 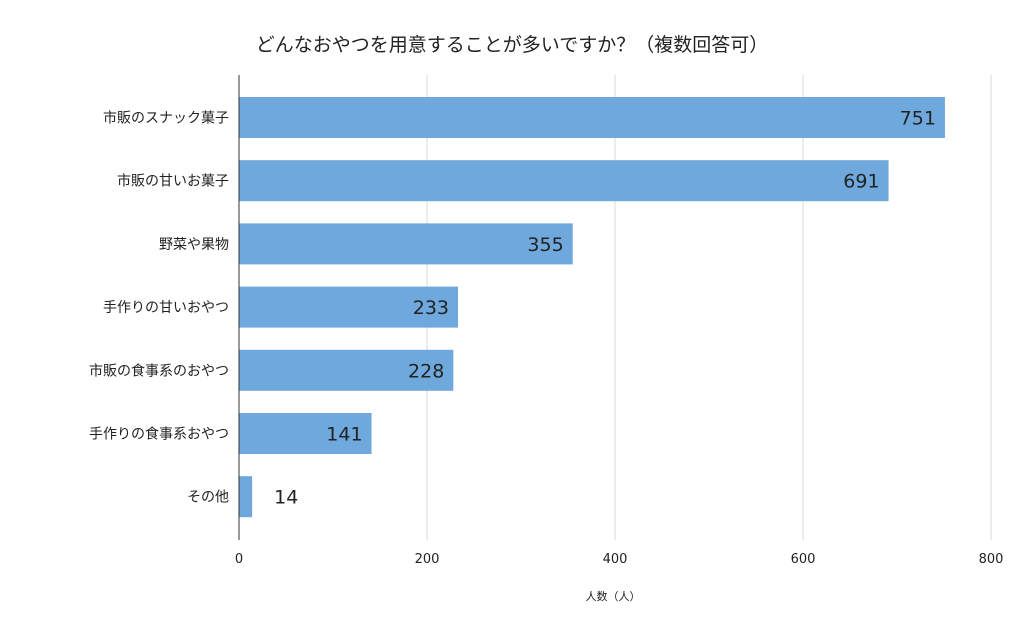 What do you see at coordinates (166, 118) in the screenshot?
I see `category-label: 市販のスナック菓子` at bounding box center [166, 118].